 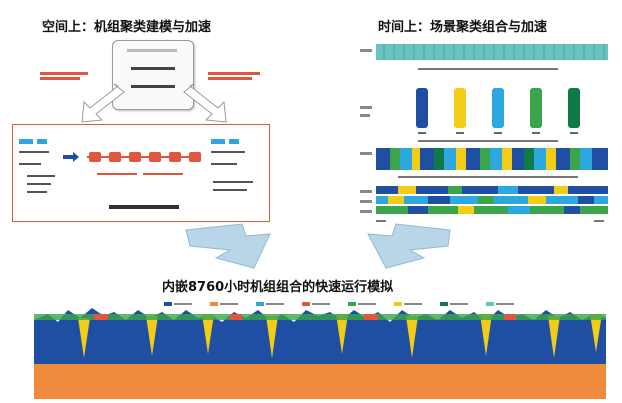 What do you see at coordinates (463, 27) in the screenshot?
I see `right-section-title: 时间上：场景聚类组合与加速` at bounding box center [463, 27].